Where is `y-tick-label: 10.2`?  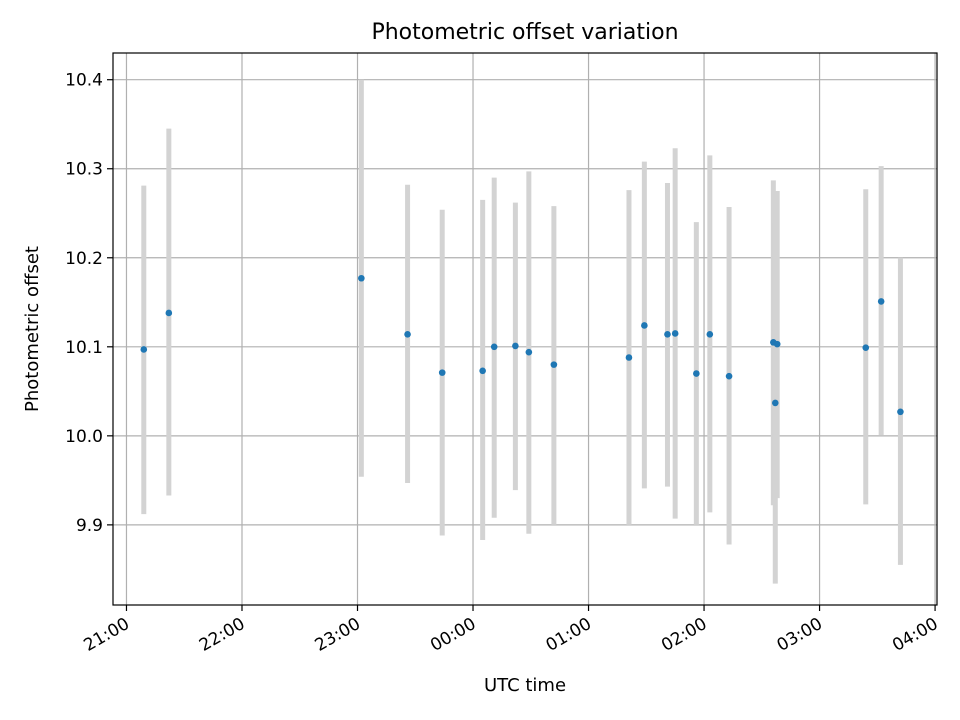 y-tick-label: 10.2 is located at coordinates (84, 259).